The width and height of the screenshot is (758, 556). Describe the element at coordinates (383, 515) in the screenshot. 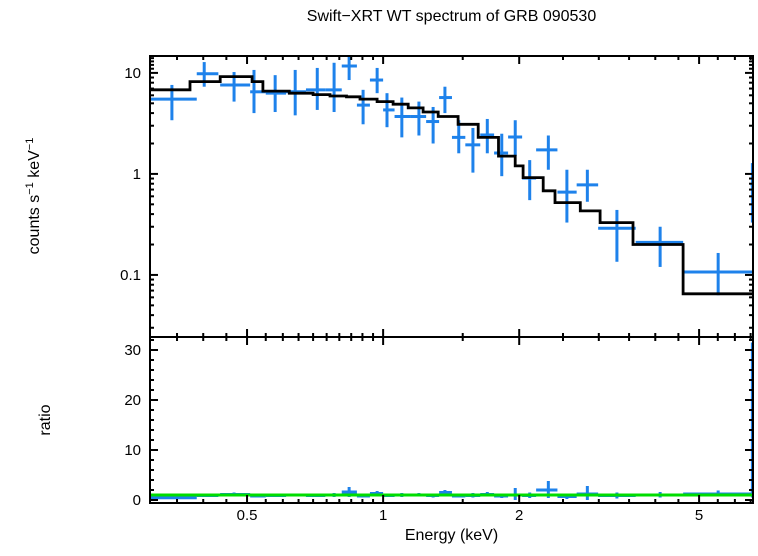

I see `energy-tick-label: 1` at that location.